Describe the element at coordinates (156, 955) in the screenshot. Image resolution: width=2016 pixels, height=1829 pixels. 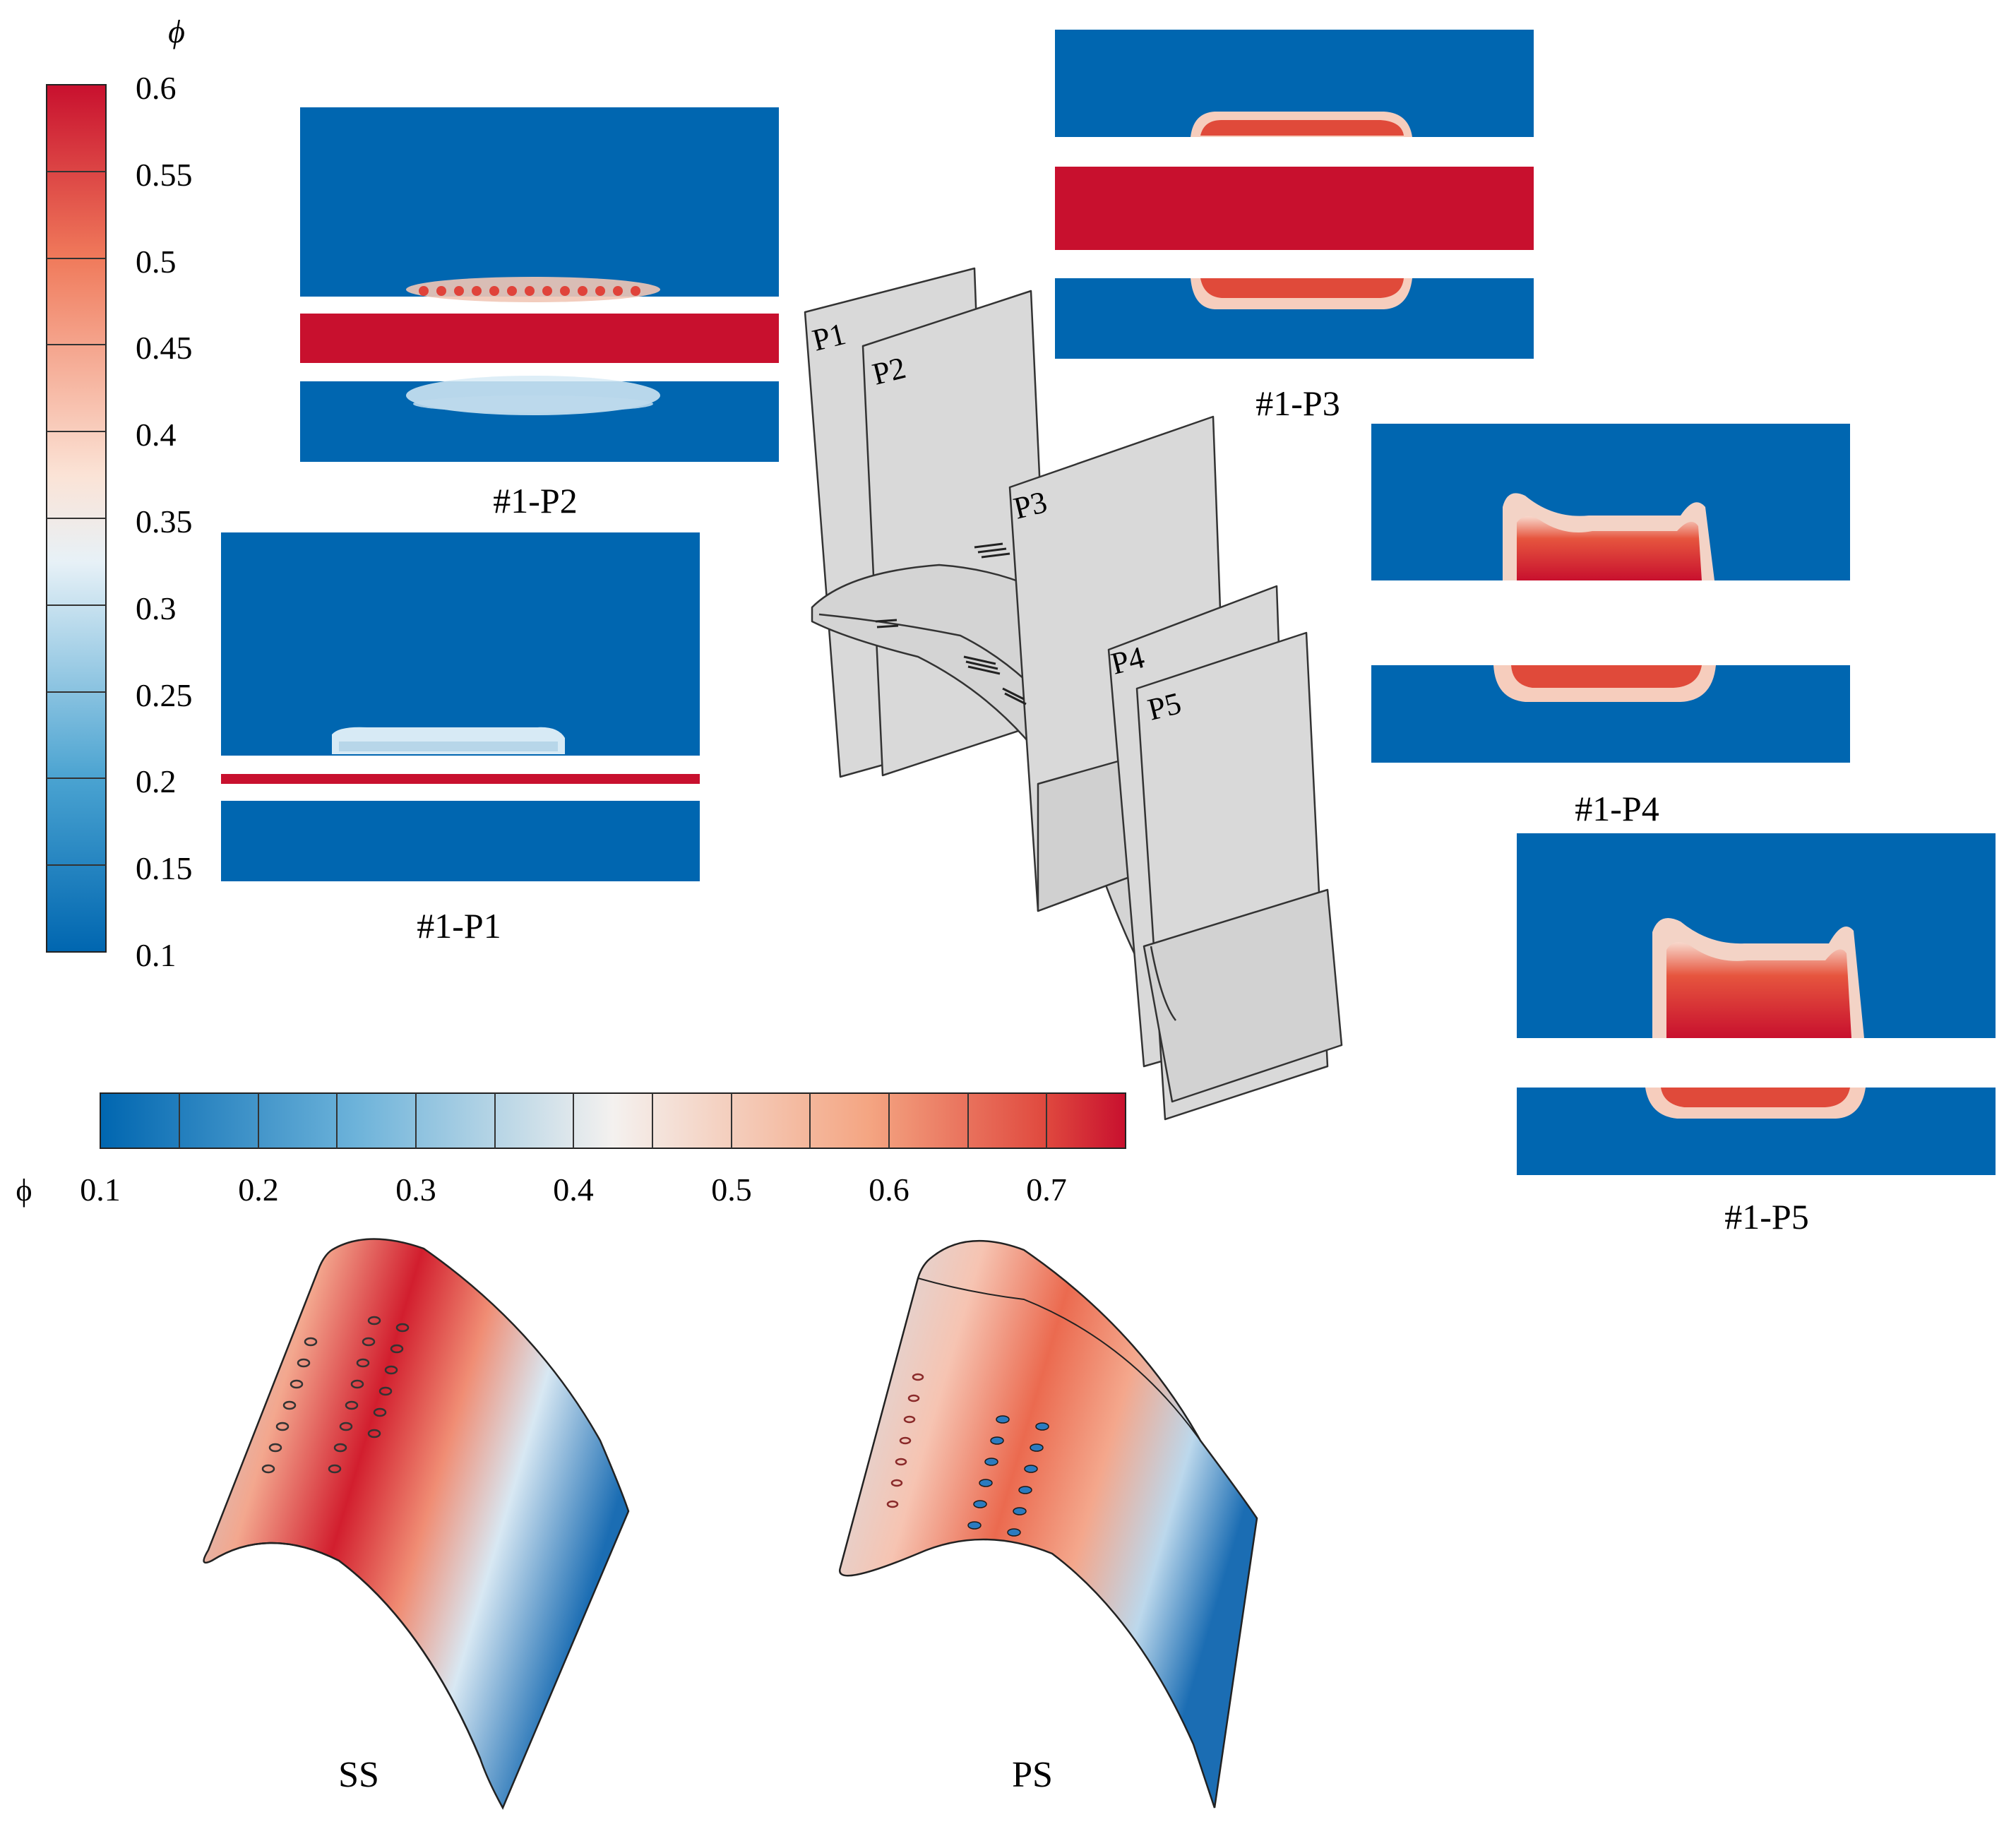
I see `vbar-tick: 0.1` at that location.